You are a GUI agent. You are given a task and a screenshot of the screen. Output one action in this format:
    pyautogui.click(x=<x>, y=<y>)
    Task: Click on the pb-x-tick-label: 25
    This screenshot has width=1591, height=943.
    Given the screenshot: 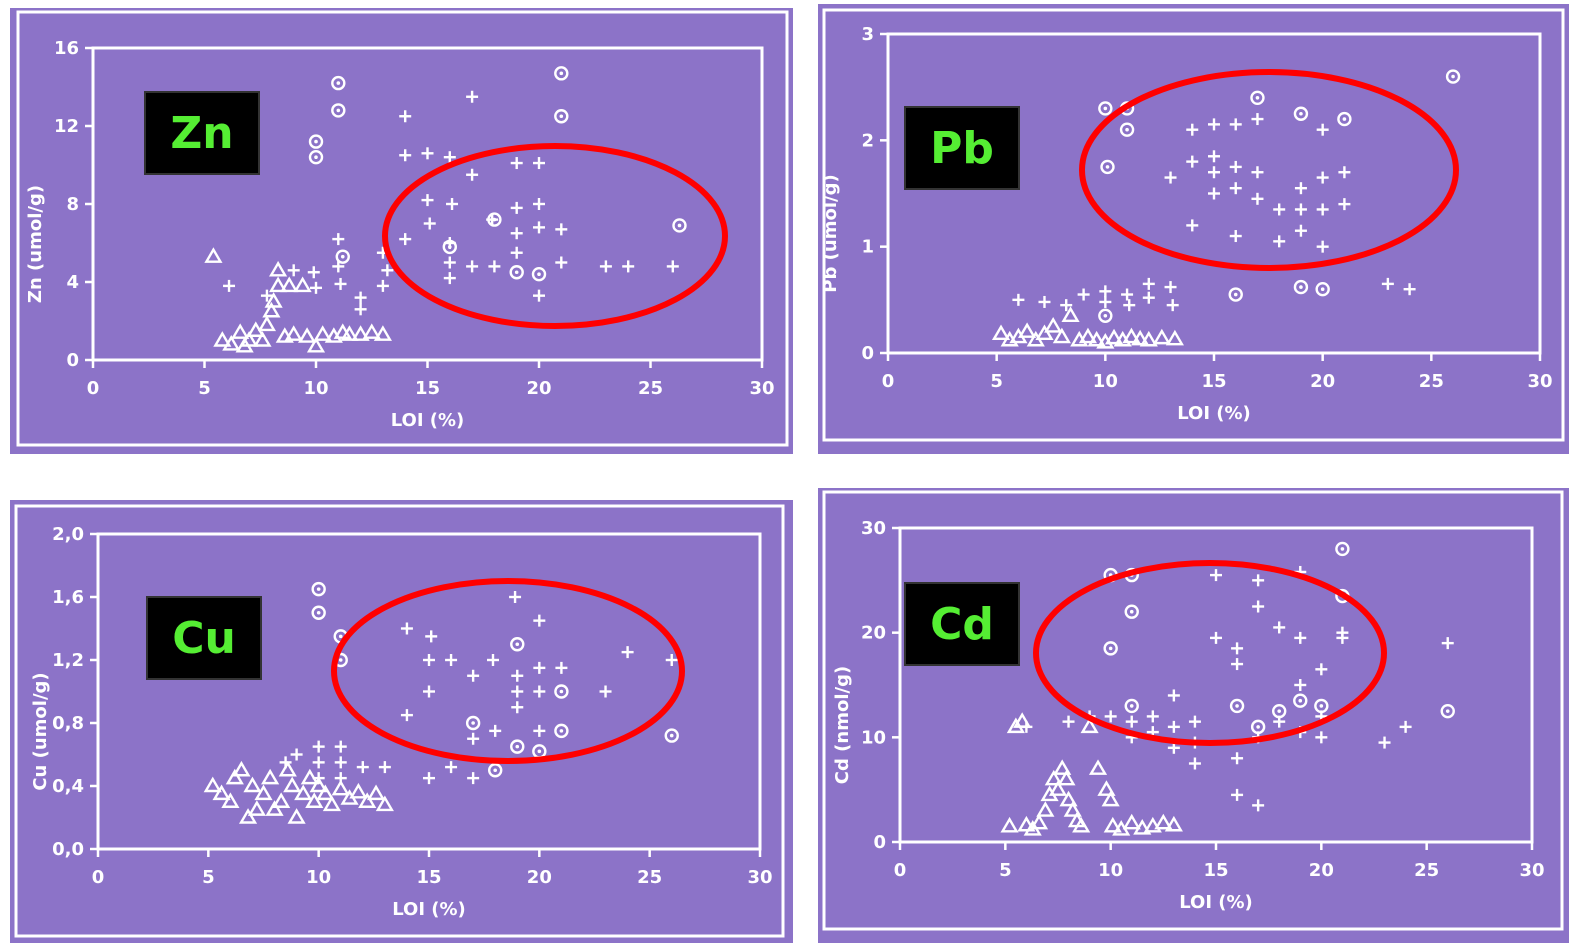 What is the action you would take?
    pyautogui.click(x=1431, y=381)
    